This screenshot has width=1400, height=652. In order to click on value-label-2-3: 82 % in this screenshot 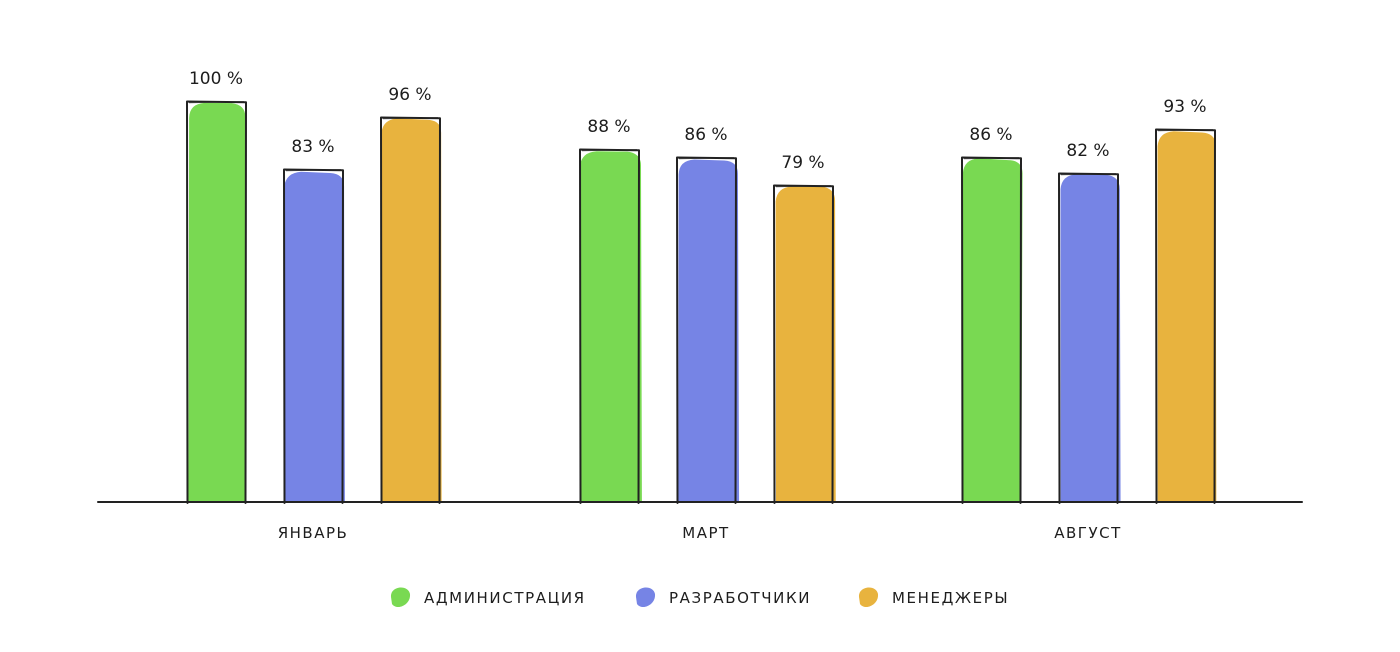, I will do `click(1087, 151)`.